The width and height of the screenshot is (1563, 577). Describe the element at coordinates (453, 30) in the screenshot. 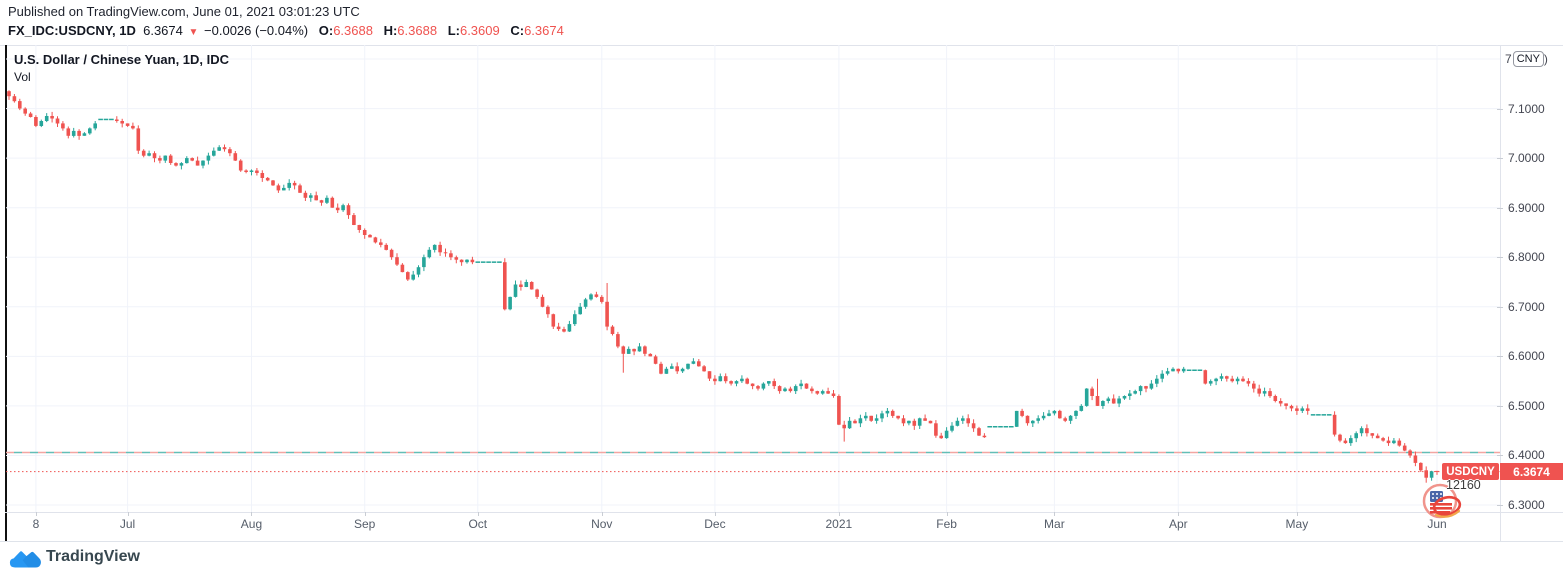

I see `low-label: L:` at that location.